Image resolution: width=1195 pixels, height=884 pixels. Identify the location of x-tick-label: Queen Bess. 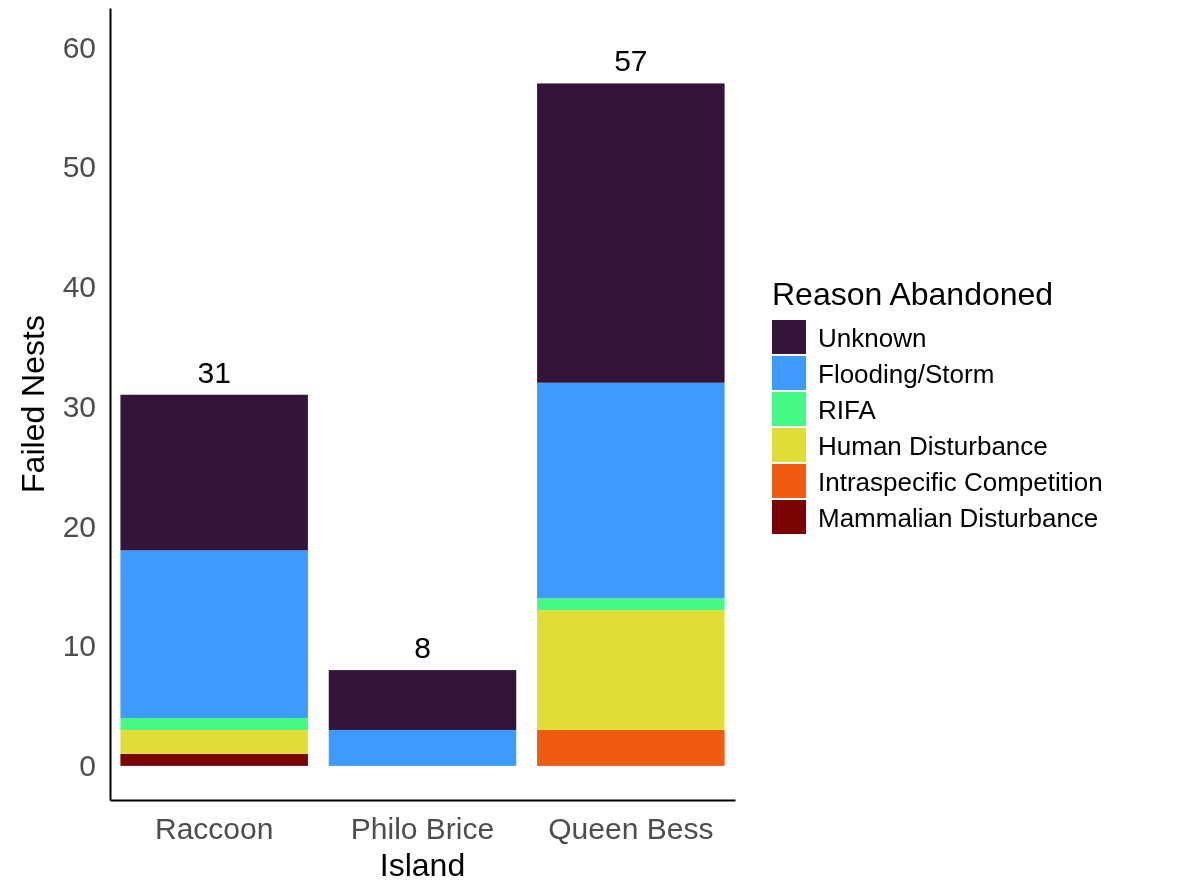
(631, 828).